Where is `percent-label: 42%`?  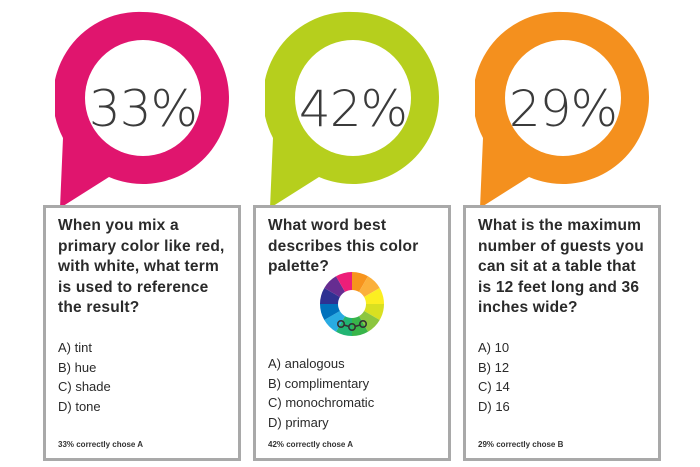 percent-label: 42% is located at coordinates (353, 109).